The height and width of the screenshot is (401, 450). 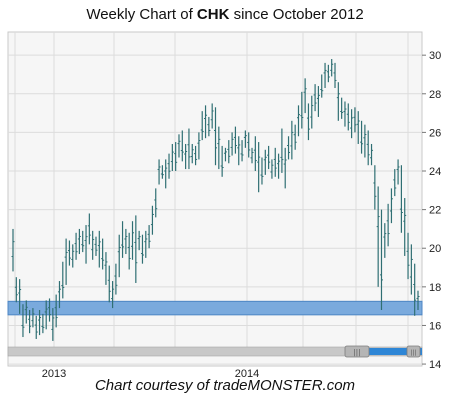 I want to click on y-tick-label: 28, so click(x=435, y=95).